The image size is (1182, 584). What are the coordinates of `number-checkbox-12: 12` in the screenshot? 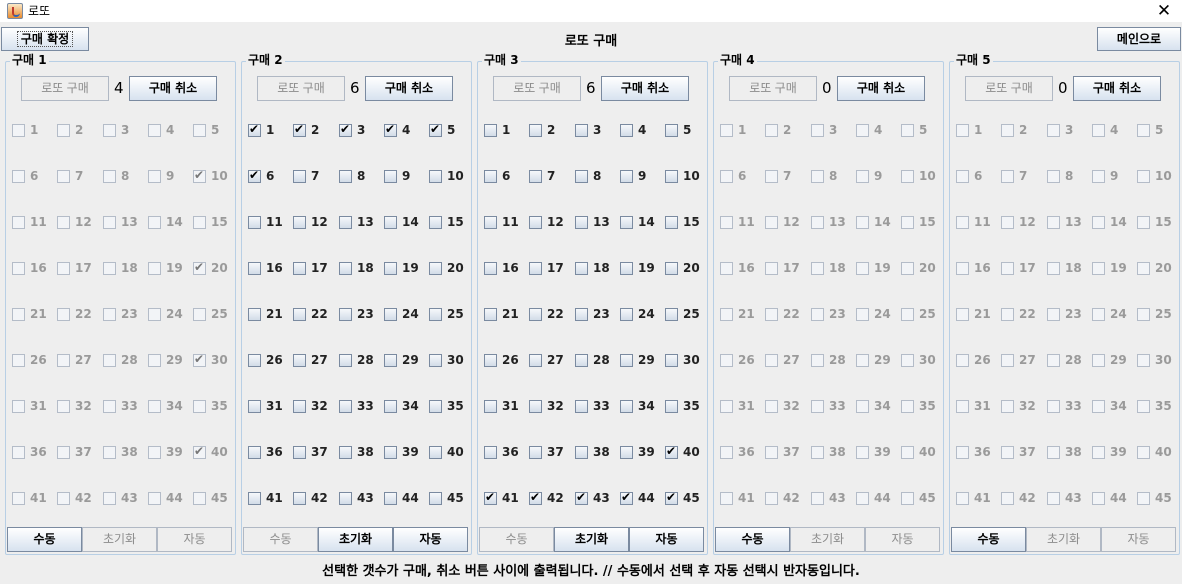 It's located at (78, 222).